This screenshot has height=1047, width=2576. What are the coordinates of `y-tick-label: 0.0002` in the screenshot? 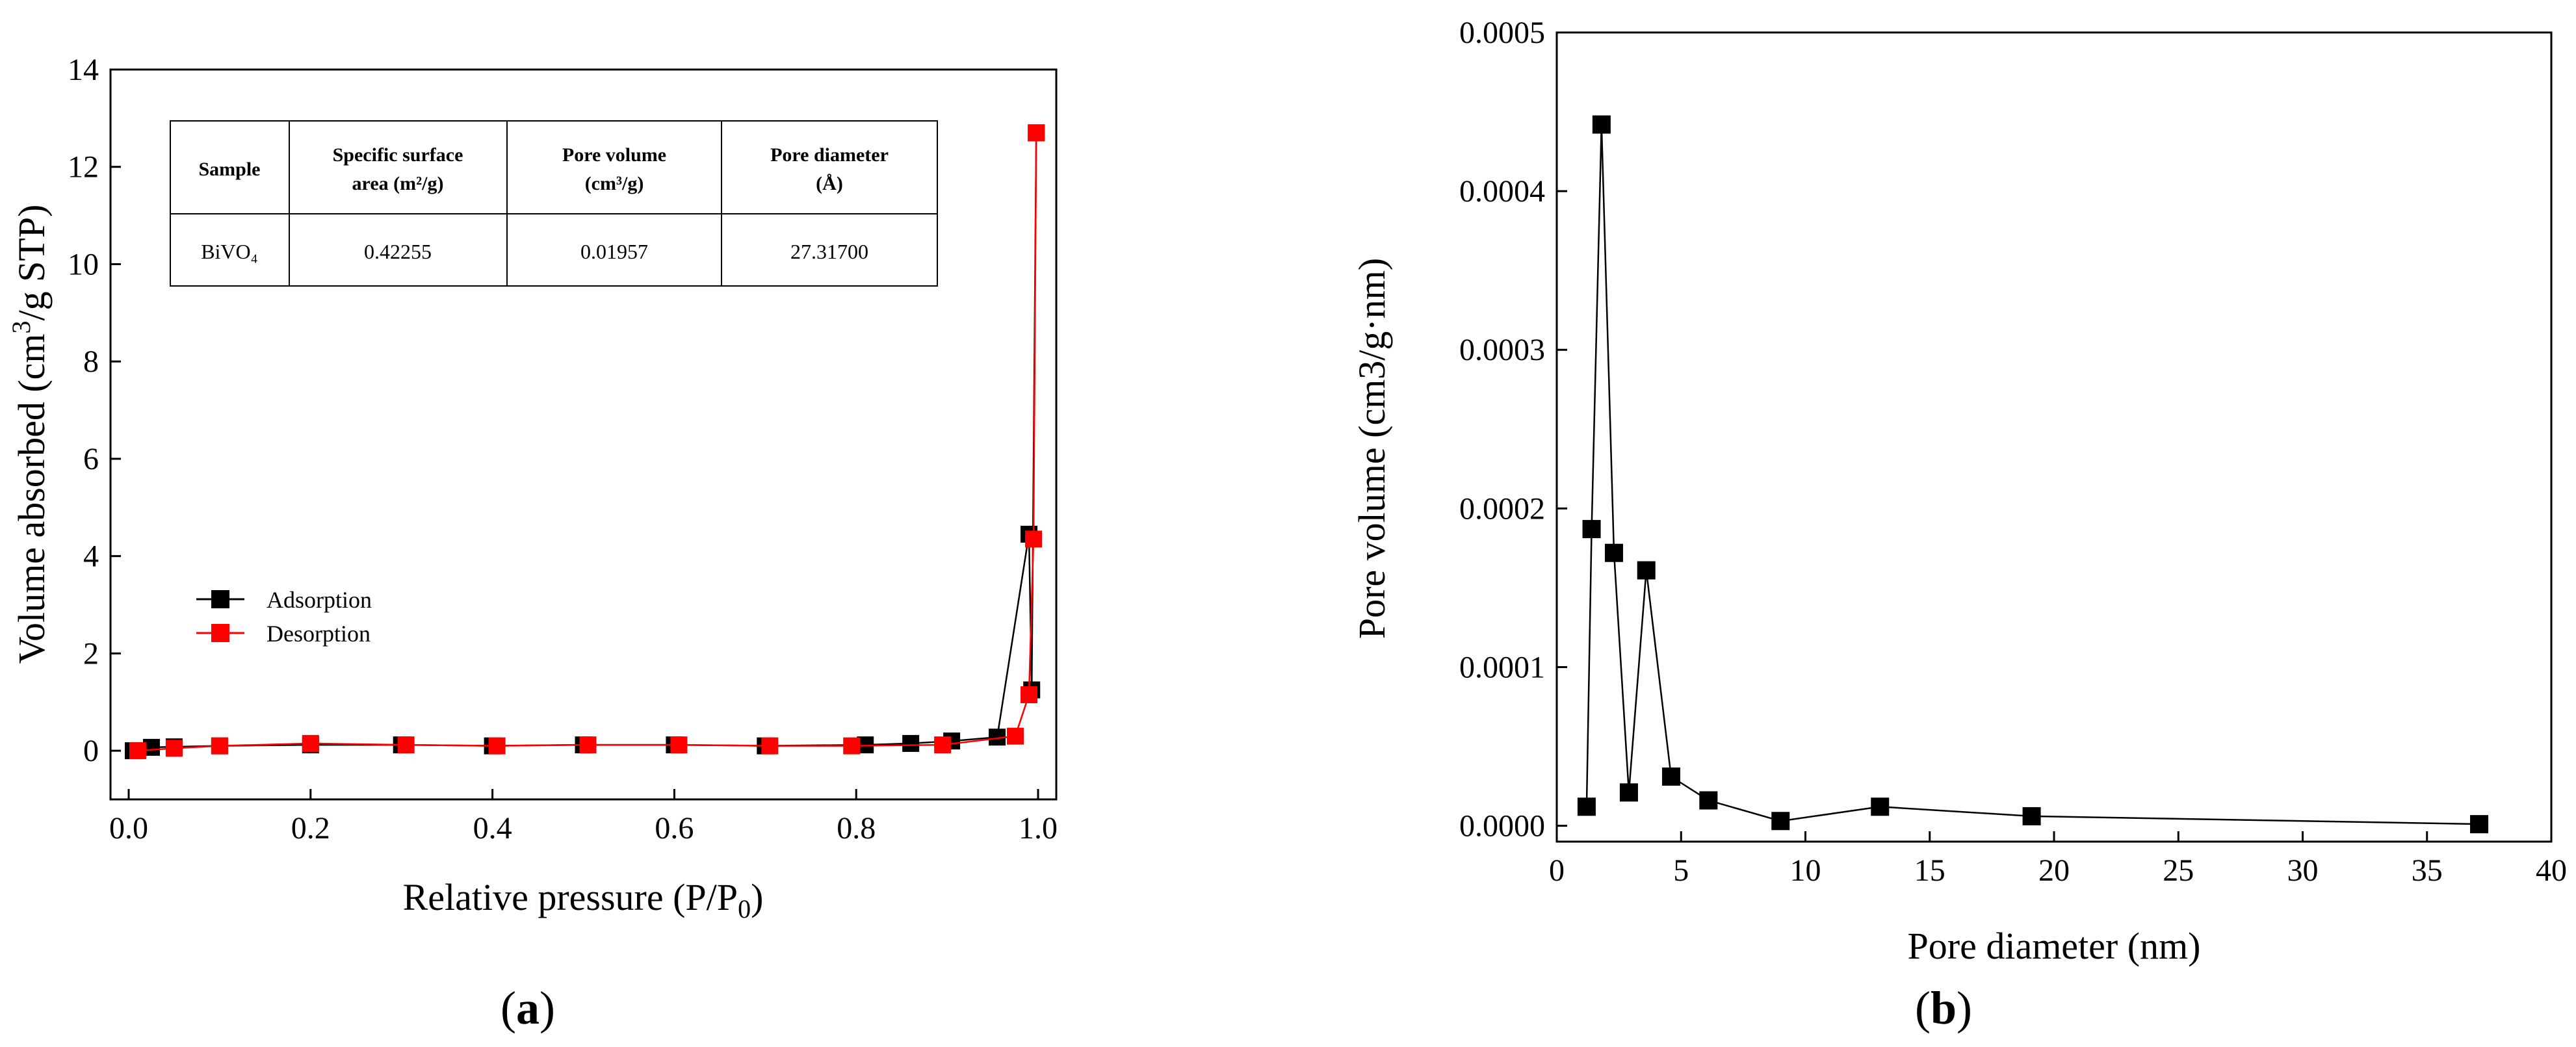 It's located at (1502, 509).